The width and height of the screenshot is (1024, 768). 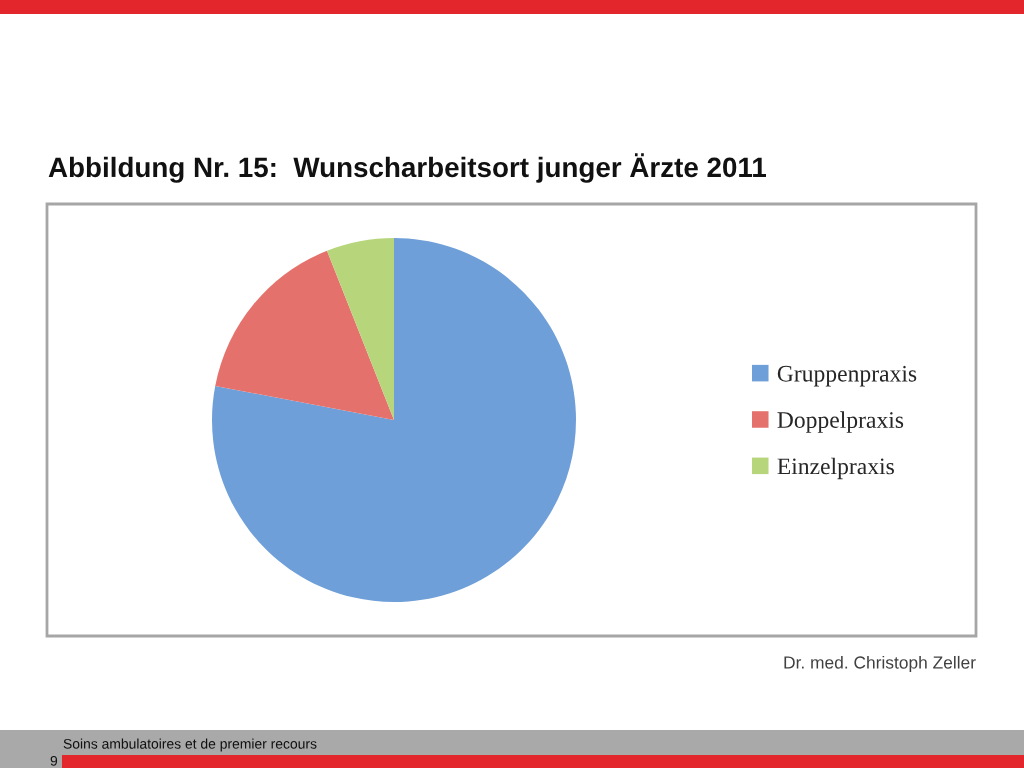 What do you see at coordinates (880, 664) in the screenshot?
I see `text: Dr. med. Christoph Zeller` at bounding box center [880, 664].